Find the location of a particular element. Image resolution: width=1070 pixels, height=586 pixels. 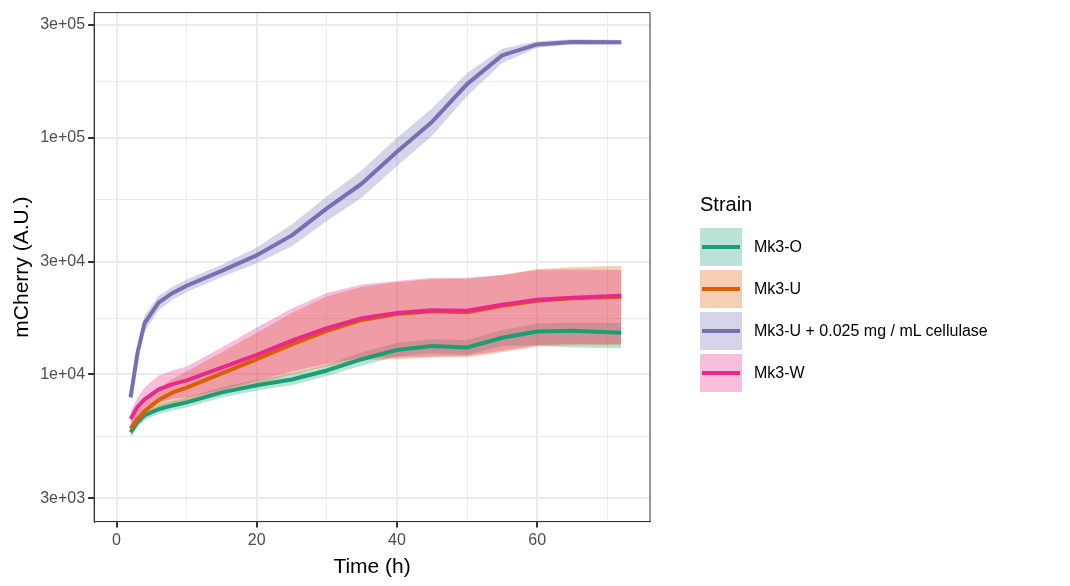

x-tick-label: 60 is located at coordinates (537, 539).